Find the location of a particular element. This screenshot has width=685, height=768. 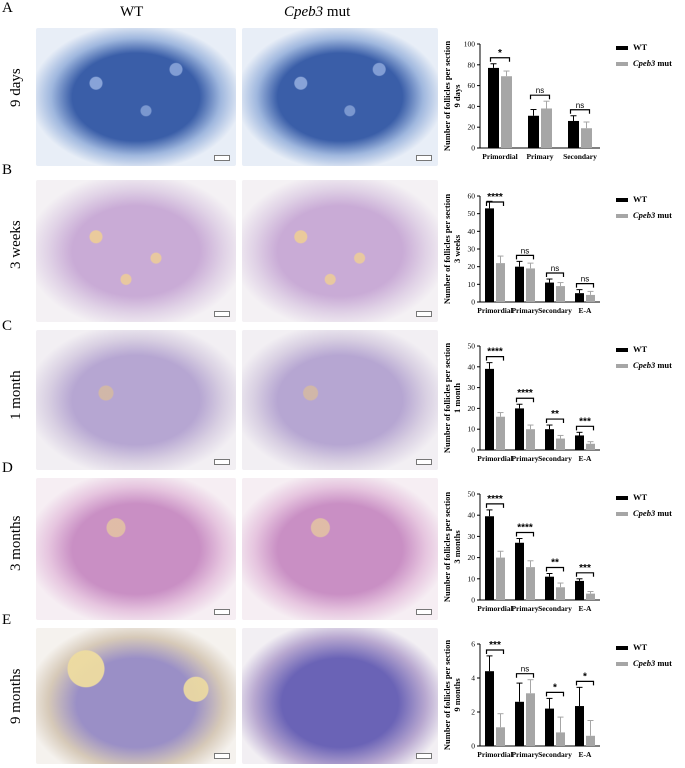

micrograph-mut-9-days is located at coordinates (340, 97).